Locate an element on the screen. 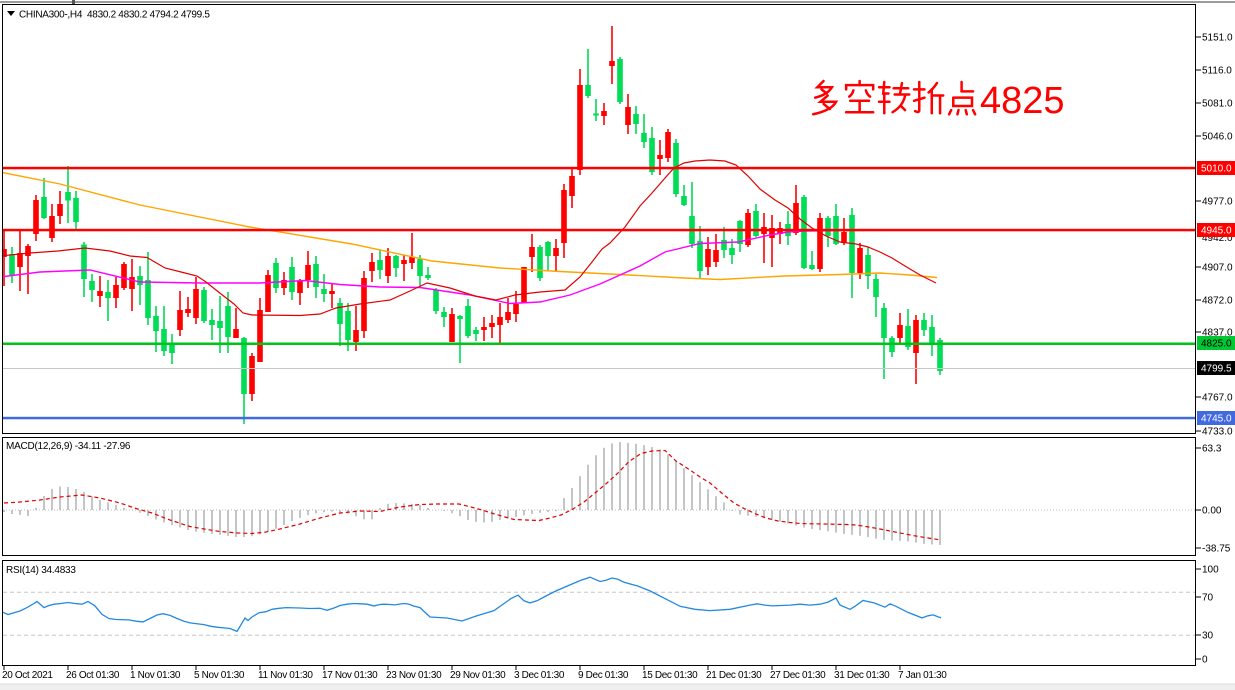  svg-text: 5010.0 is located at coordinates (1216, 169).